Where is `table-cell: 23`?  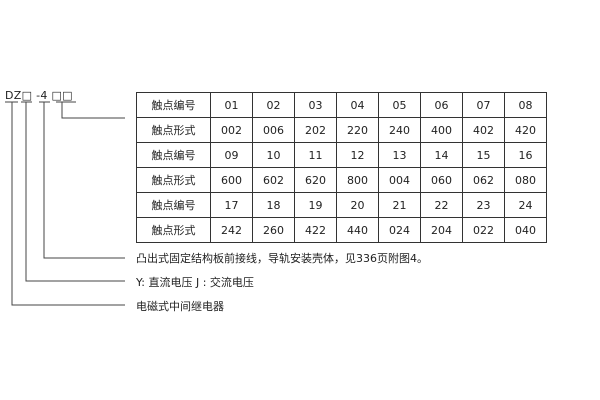 table-cell: 23 is located at coordinates (483, 205).